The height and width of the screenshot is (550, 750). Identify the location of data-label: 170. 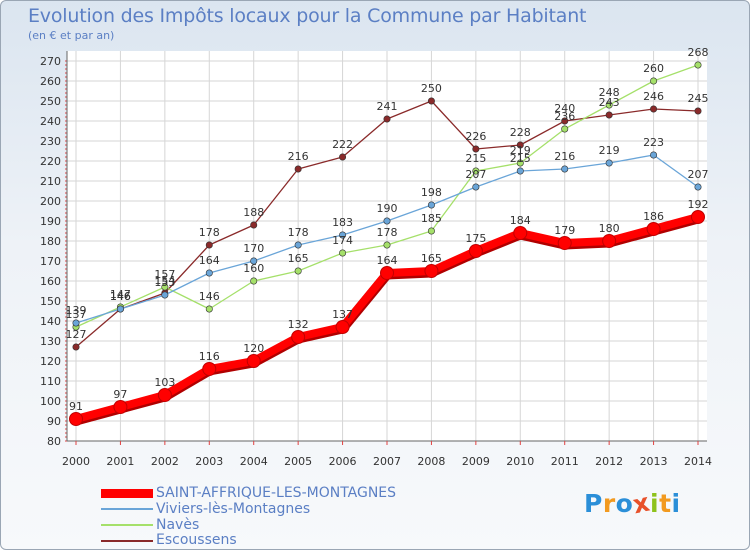
(253, 248).